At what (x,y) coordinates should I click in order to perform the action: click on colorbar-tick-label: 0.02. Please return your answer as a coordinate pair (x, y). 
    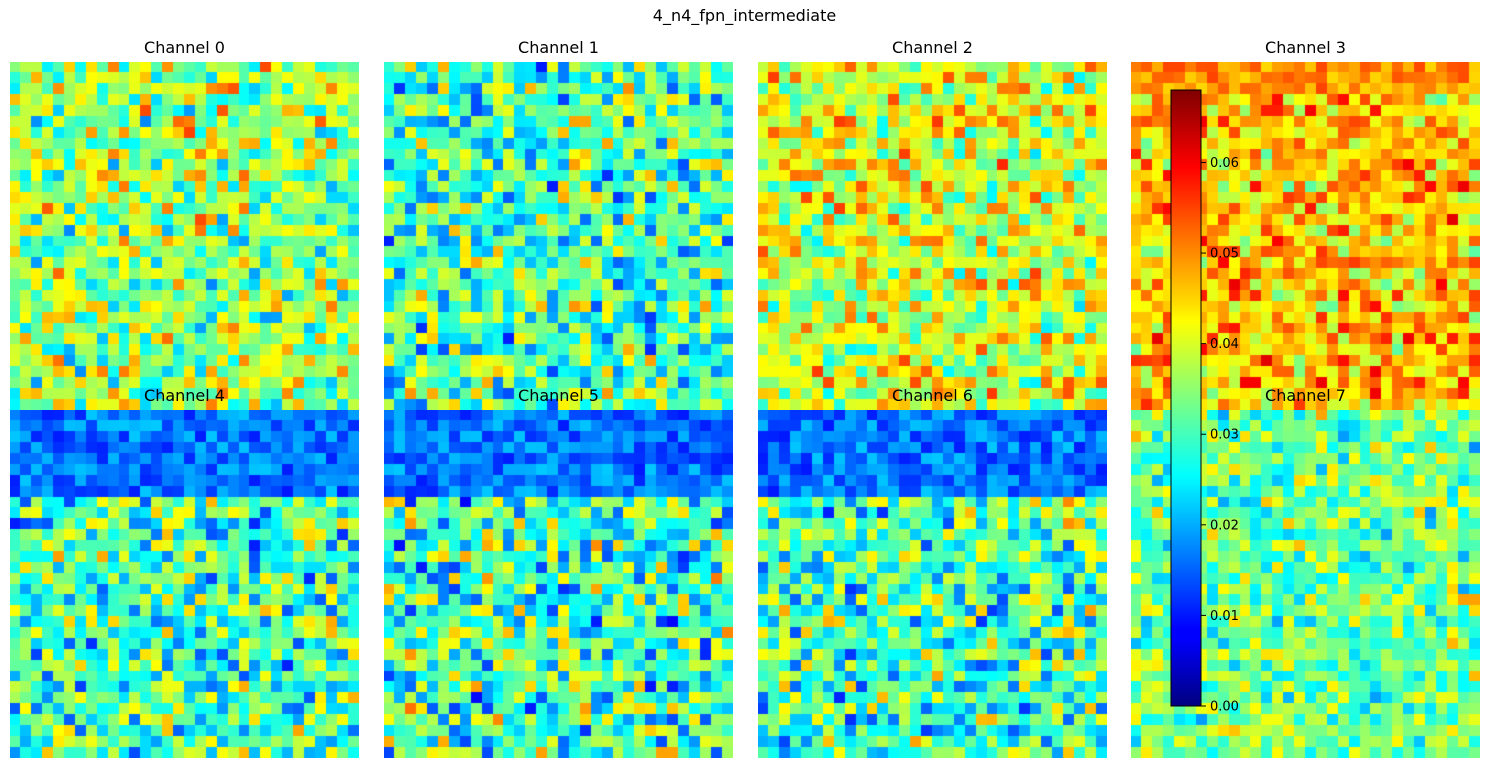
    Looking at the image, I should click on (1224, 525).